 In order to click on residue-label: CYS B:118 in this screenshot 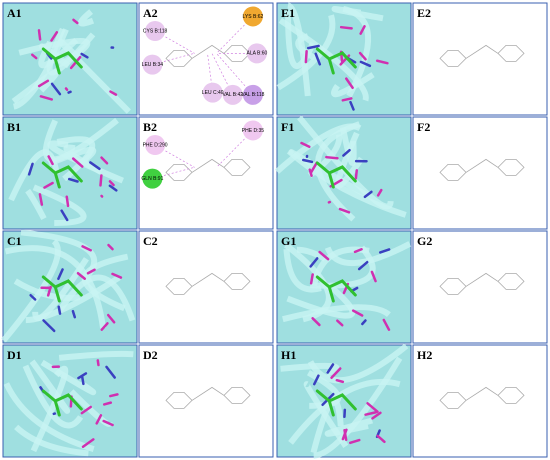, I will do `click(155, 31)`.